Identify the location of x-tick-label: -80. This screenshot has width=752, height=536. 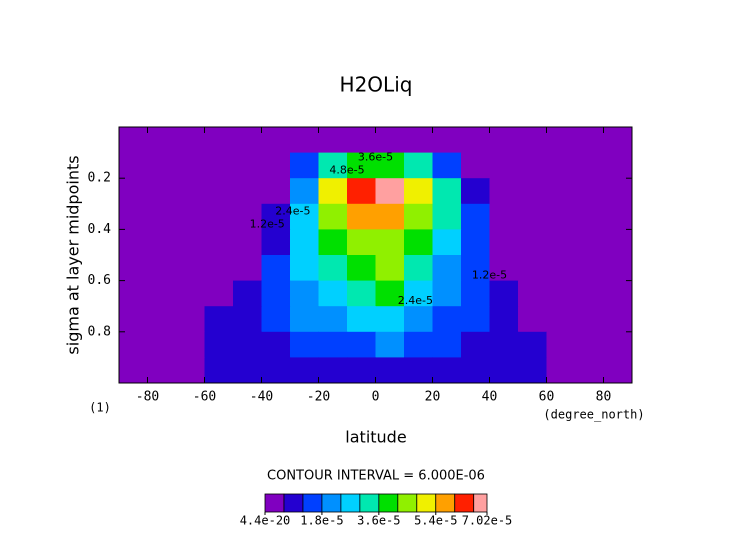
(147, 397).